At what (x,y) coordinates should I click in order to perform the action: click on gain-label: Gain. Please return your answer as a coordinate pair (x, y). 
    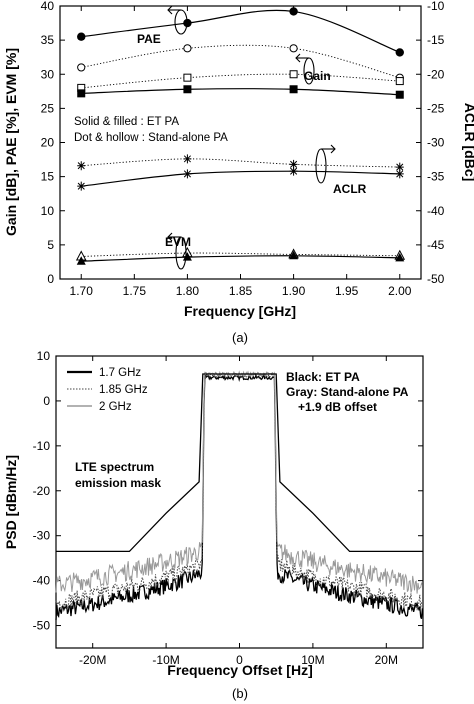
    Looking at the image, I should click on (317, 76).